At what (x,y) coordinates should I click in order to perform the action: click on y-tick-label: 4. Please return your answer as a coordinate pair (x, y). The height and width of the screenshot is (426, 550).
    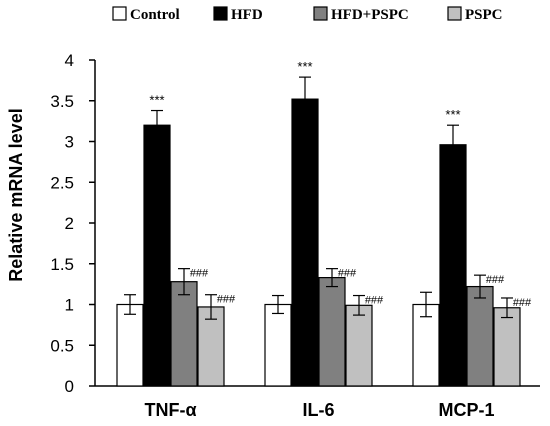
    Looking at the image, I should click on (69, 60).